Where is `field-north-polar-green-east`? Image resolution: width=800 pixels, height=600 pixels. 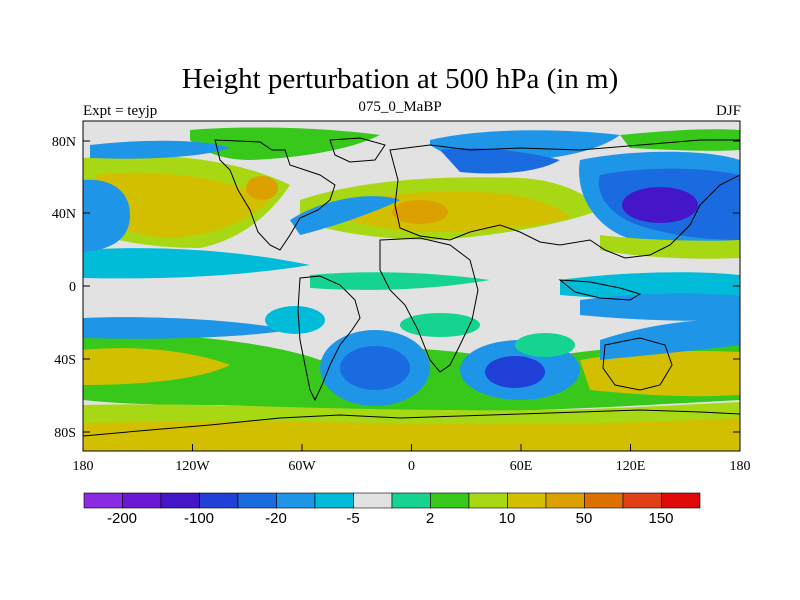
field-north-polar-green-east is located at coordinates (680, 140).